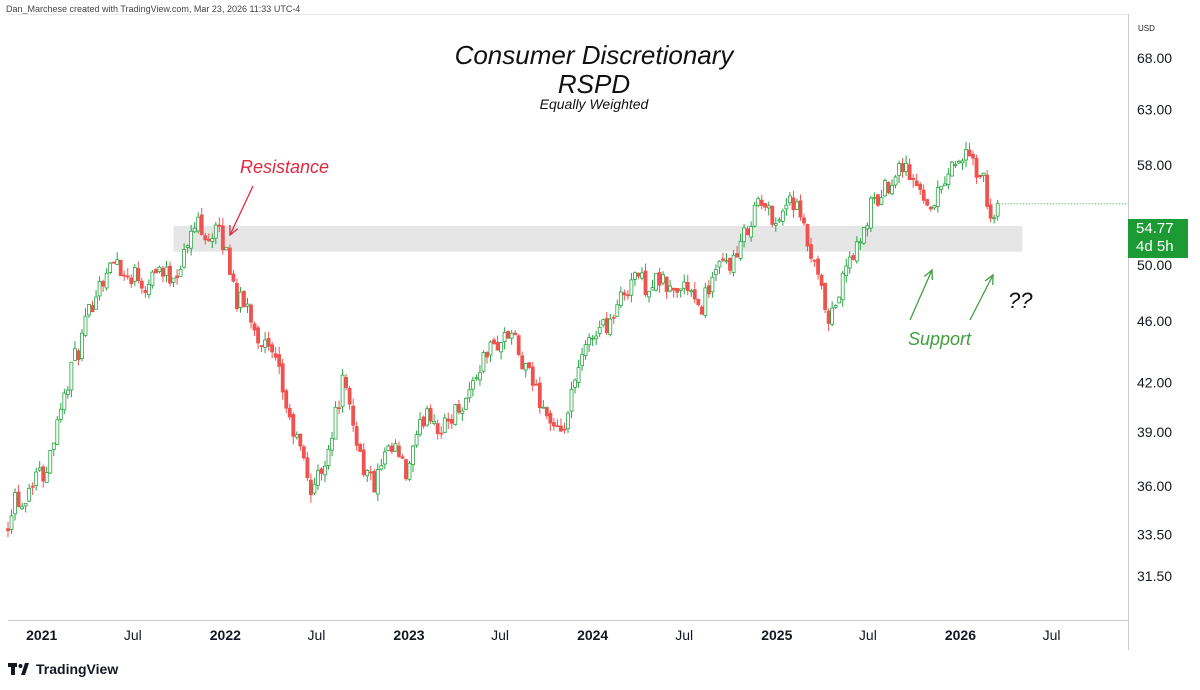 The height and width of the screenshot is (690, 1200). Describe the element at coordinates (1155, 228) in the screenshot. I see `last-price-value: 54.77` at that location.